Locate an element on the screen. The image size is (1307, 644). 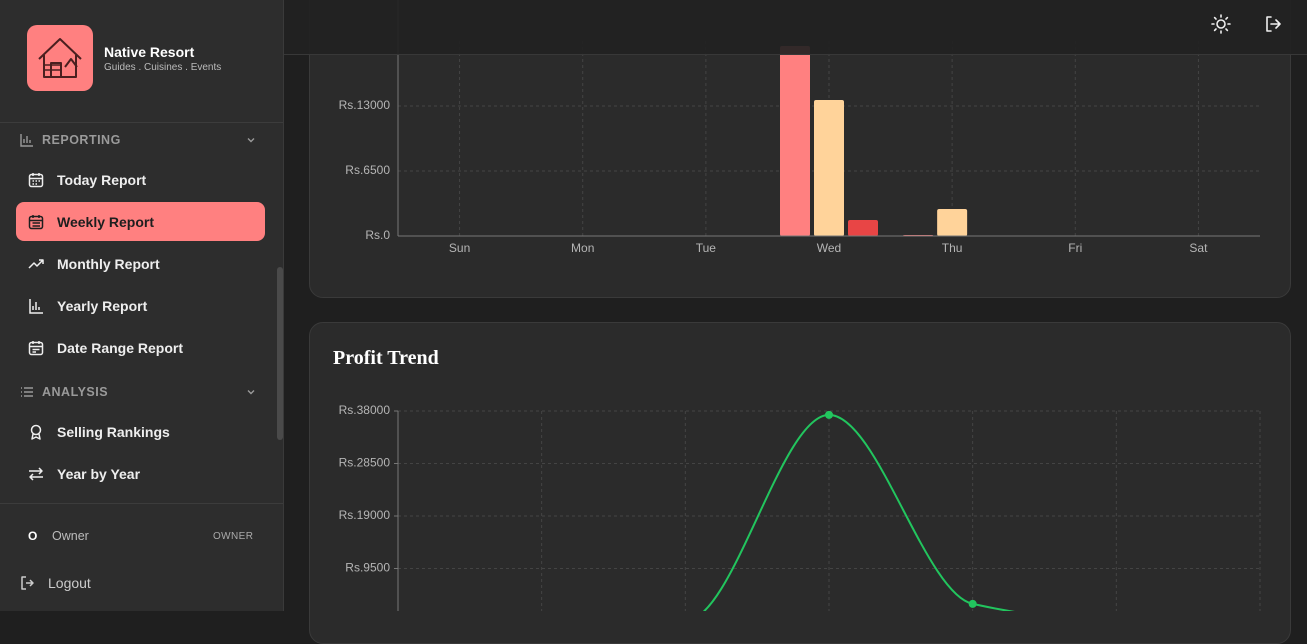
x-tick-label: Thu is located at coordinates (952, 248).